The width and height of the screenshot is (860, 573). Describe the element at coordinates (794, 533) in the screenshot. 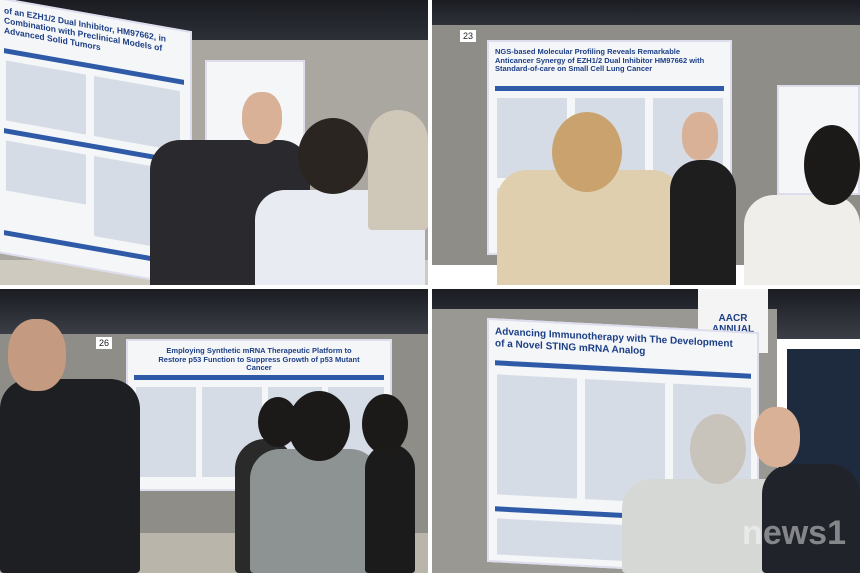

I see `watermark: news1` at that location.